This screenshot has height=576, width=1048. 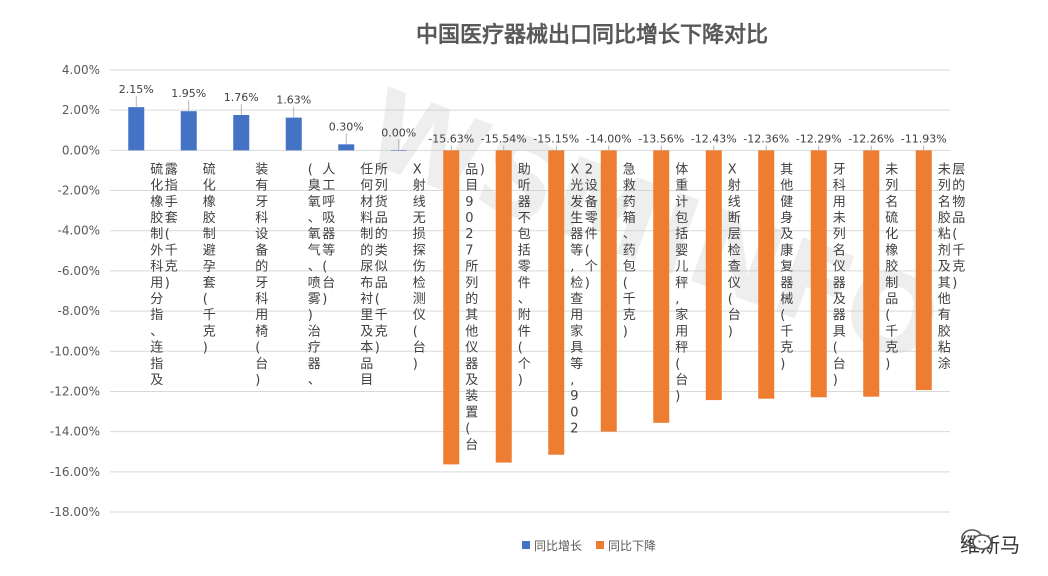 I want to click on category-label: X 射线断层检查仪(台), so click(x=734, y=250).